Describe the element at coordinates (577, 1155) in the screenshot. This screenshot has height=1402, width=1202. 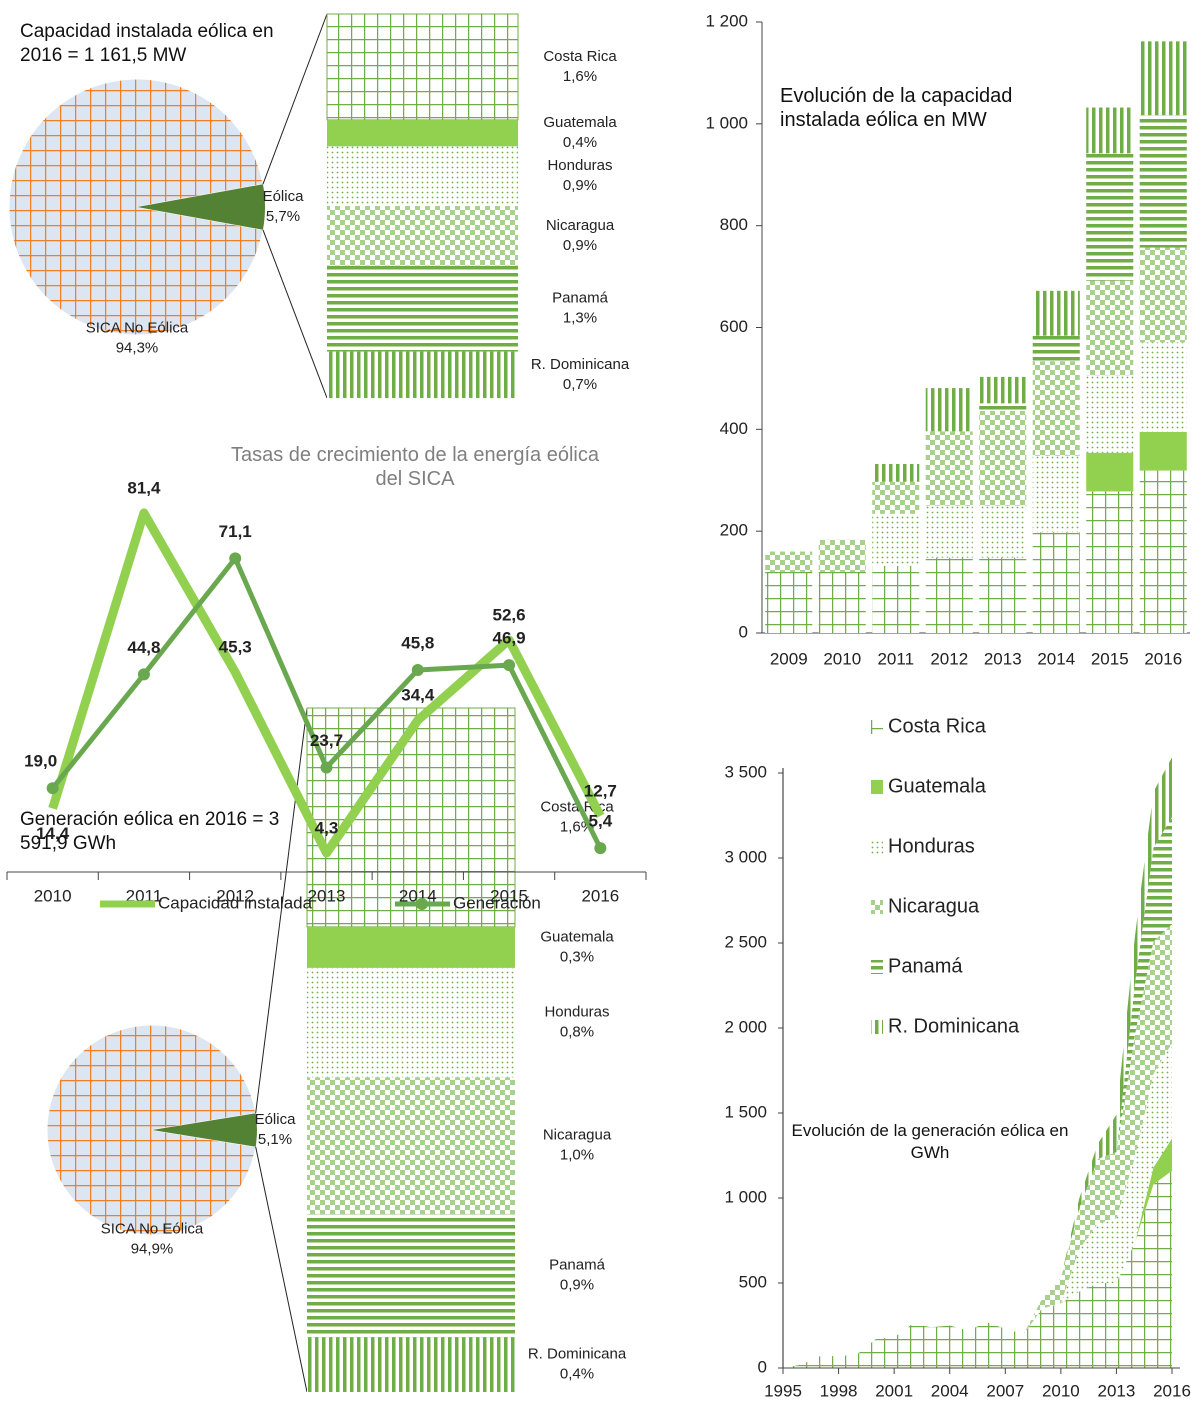
I see `breakdown-value-label: 1,0%` at that location.